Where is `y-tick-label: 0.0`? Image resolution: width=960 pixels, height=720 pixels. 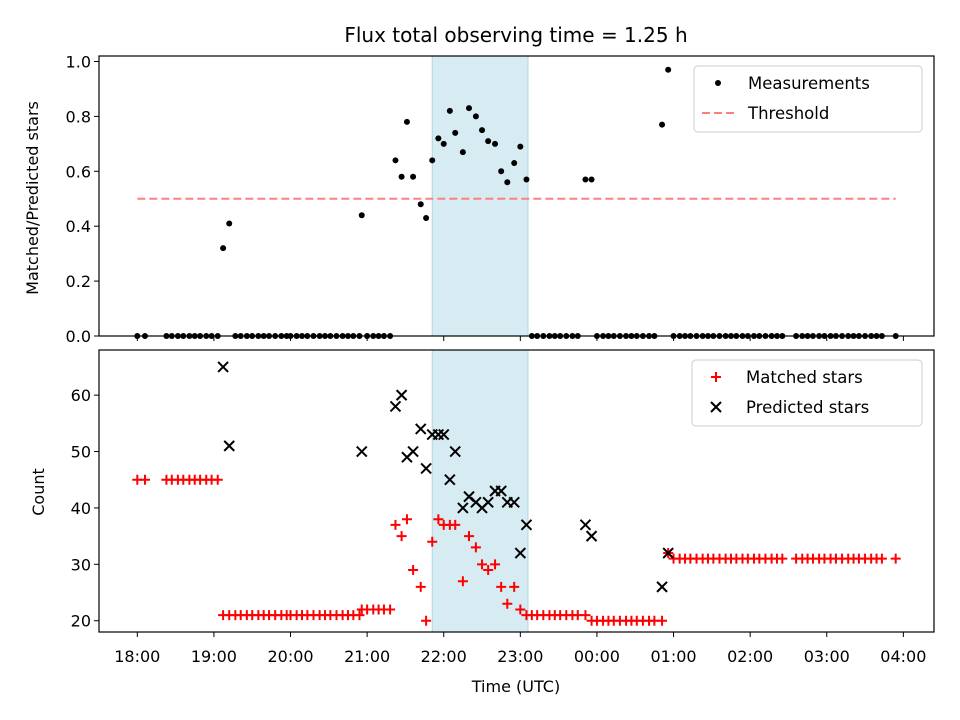
y-tick-label: 0.0 is located at coordinates (78, 336).